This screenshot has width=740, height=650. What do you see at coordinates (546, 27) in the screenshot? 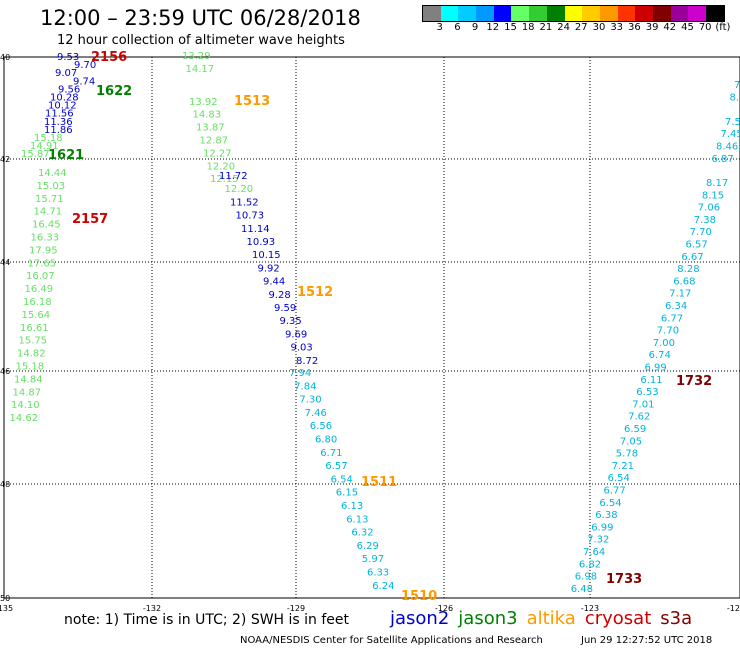
I see `color-scale-label: 21` at bounding box center [546, 27].